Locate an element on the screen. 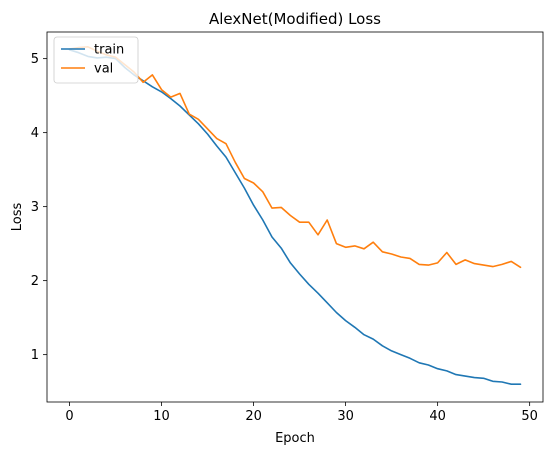 Image resolution: width=554 pixels, height=455 pixels. x-tick-label: 0 is located at coordinates (69, 416).